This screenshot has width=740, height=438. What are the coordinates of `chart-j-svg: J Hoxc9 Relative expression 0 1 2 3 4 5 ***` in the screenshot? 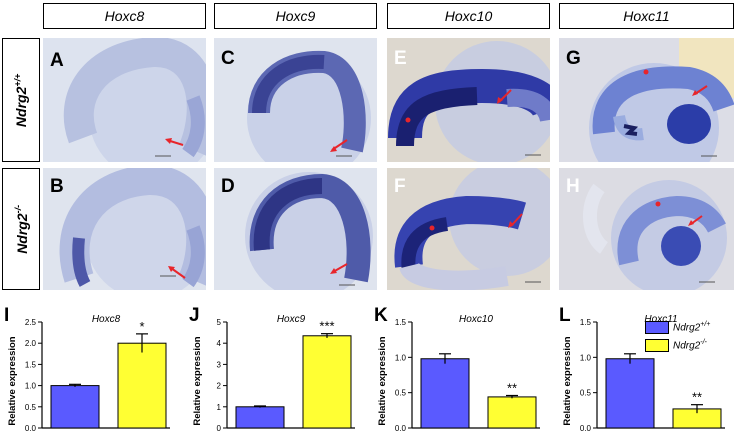 It's located at (272, 369).